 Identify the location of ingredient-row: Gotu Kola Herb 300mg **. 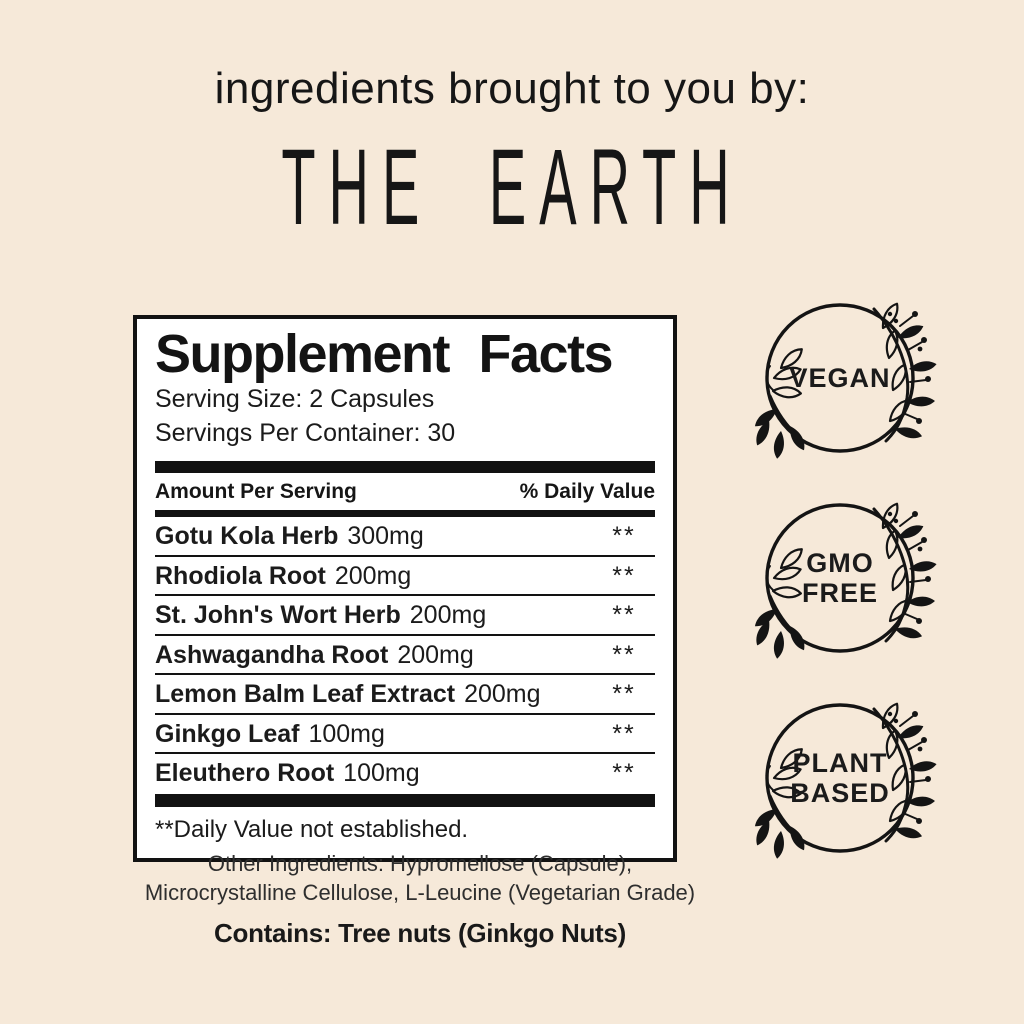
(405, 537).